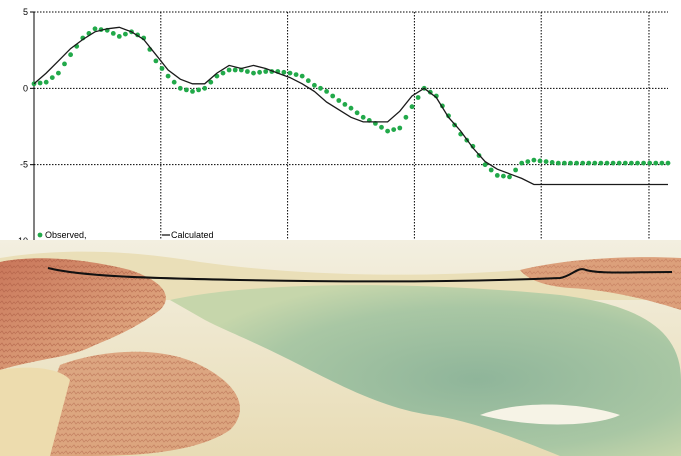  What do you see at coordinates (25, 88) in the screenshot?
I see `y-tick-label: 0` at bounding box center [25, 88].